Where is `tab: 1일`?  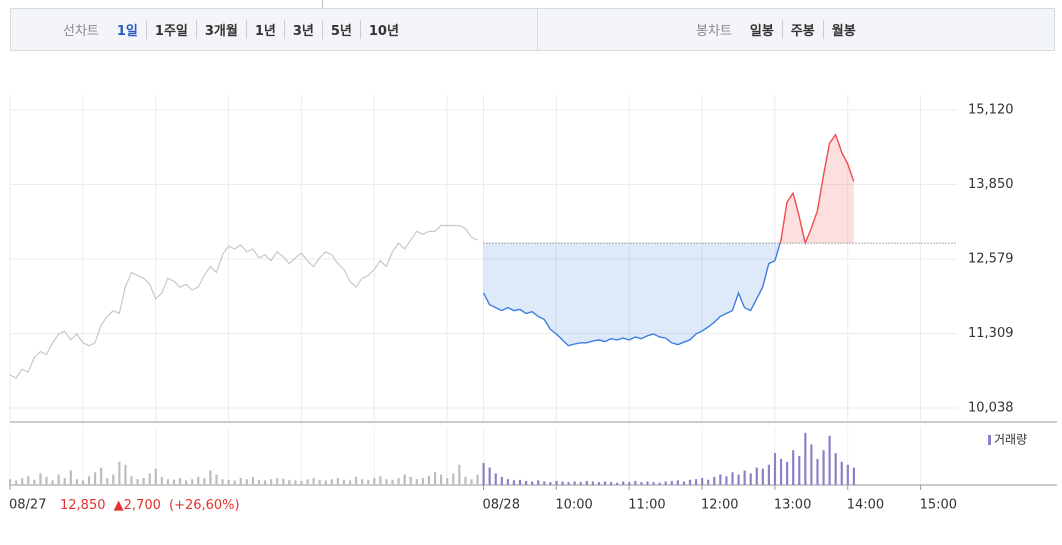 tab: 1일 is located at coordinates (127, 31).